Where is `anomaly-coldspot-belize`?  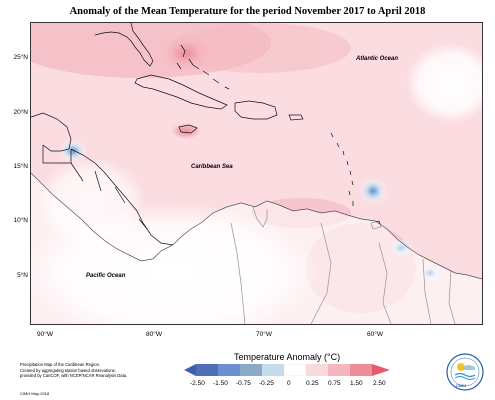 anomaly-coldspot-belize is located at coordinates (73, 151).